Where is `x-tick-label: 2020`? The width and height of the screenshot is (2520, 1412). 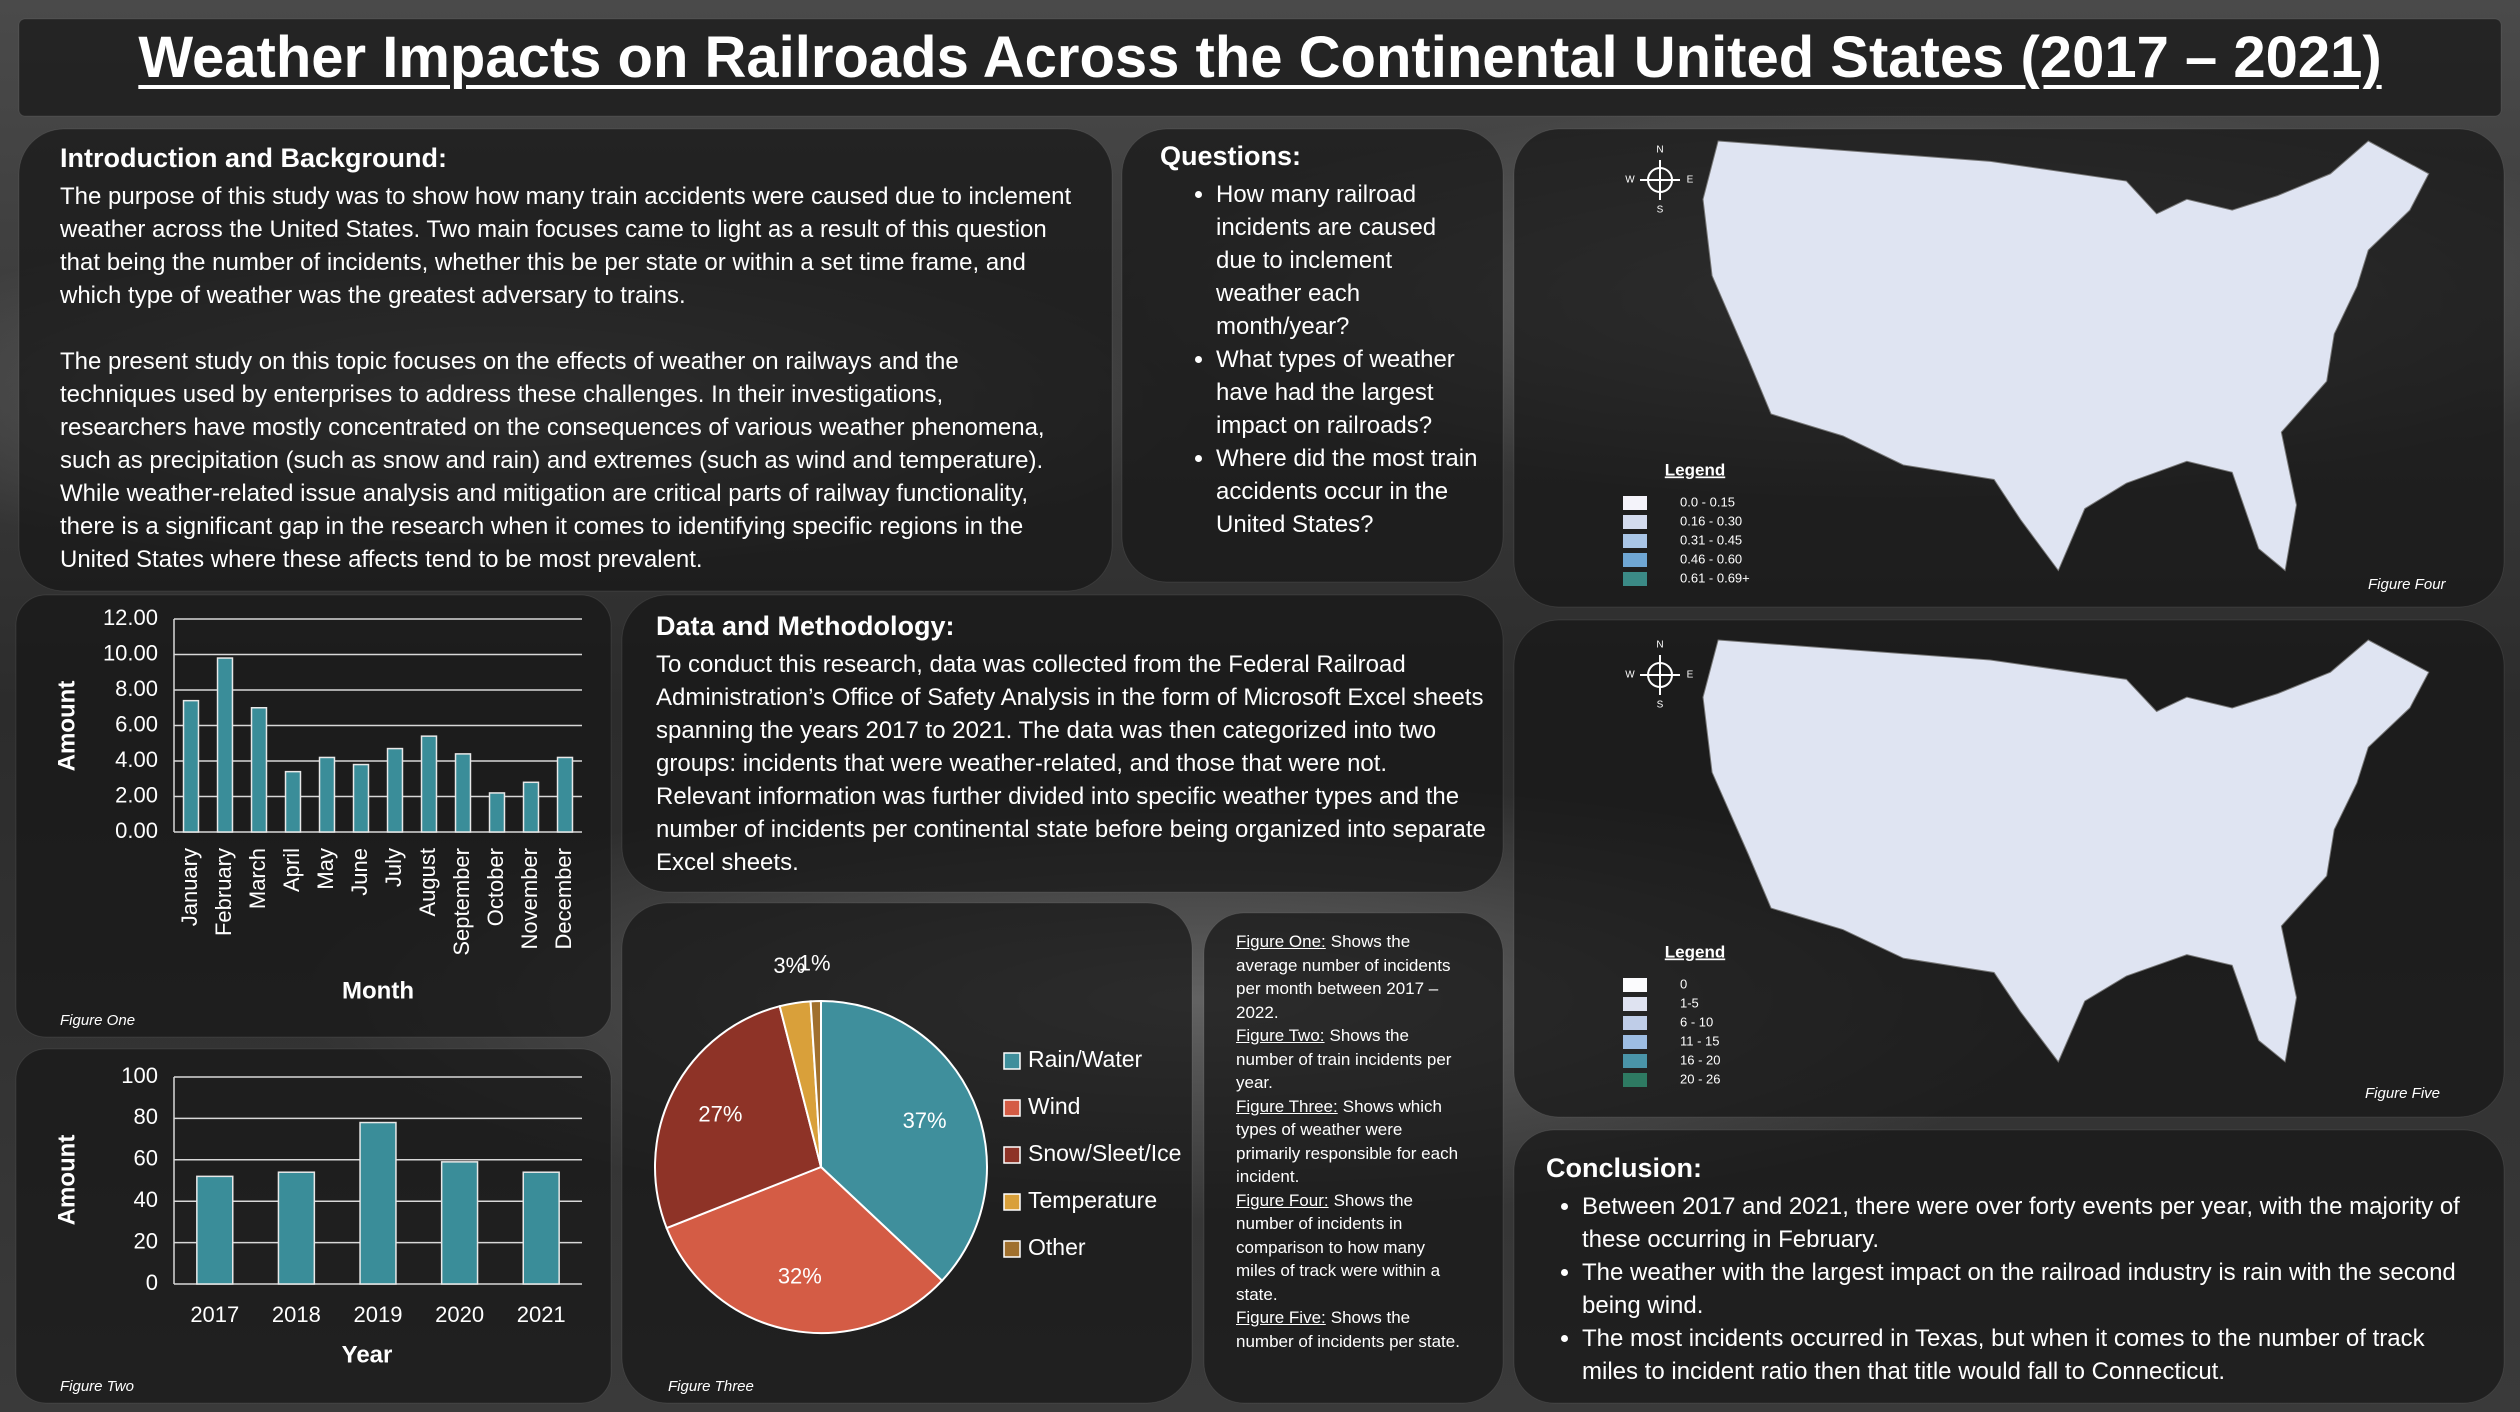 x-tick-label: 2020 is located at coordinates (459, 1314).